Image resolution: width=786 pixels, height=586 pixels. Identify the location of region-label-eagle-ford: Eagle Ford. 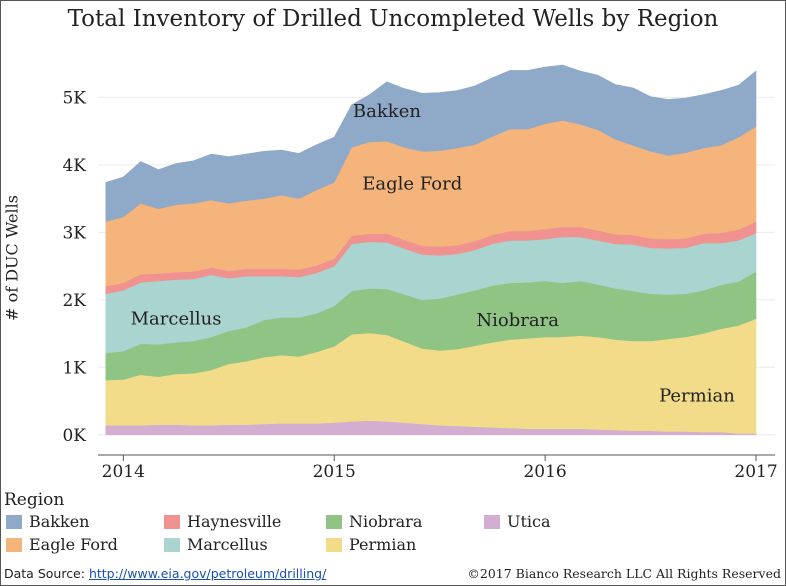
(412, 184).